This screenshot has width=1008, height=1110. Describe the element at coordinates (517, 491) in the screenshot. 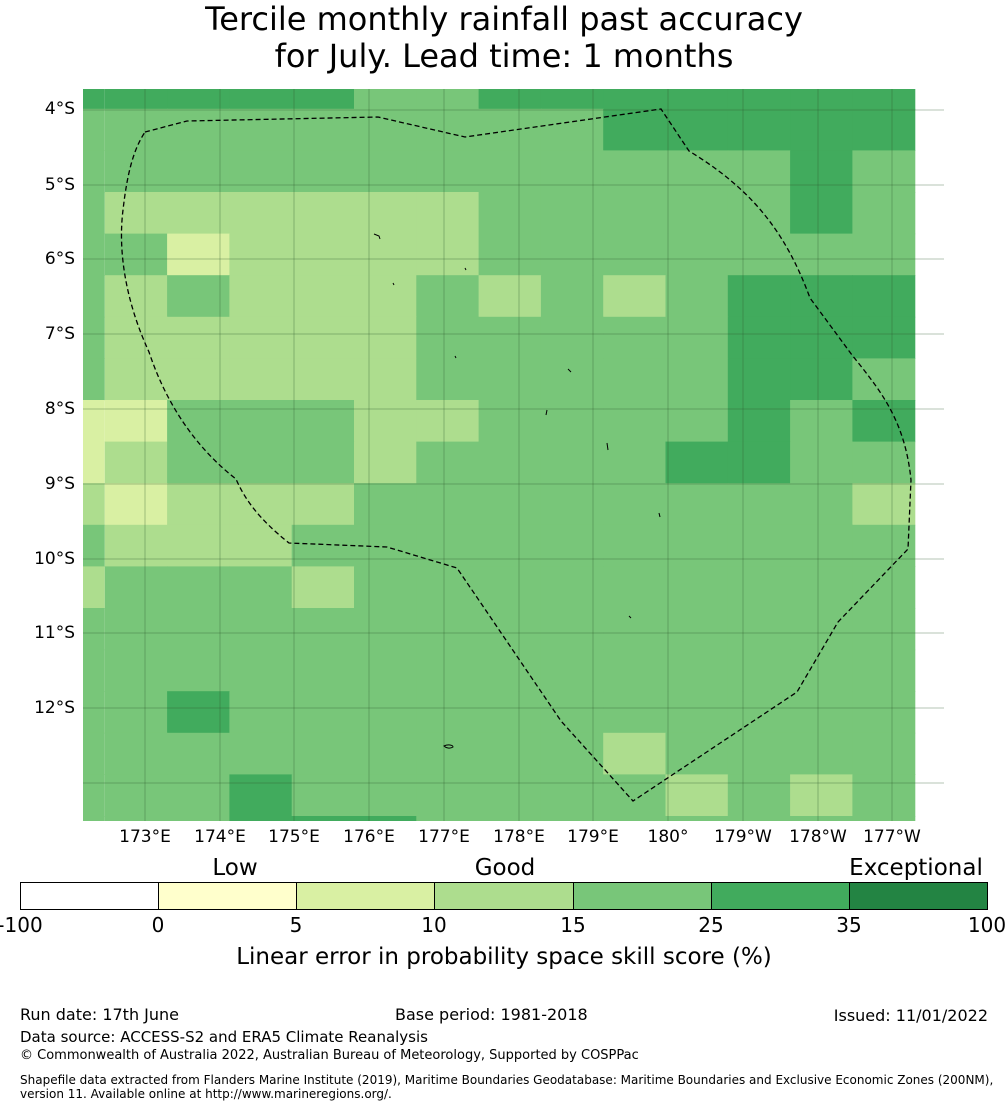

I see `islands` at that location.